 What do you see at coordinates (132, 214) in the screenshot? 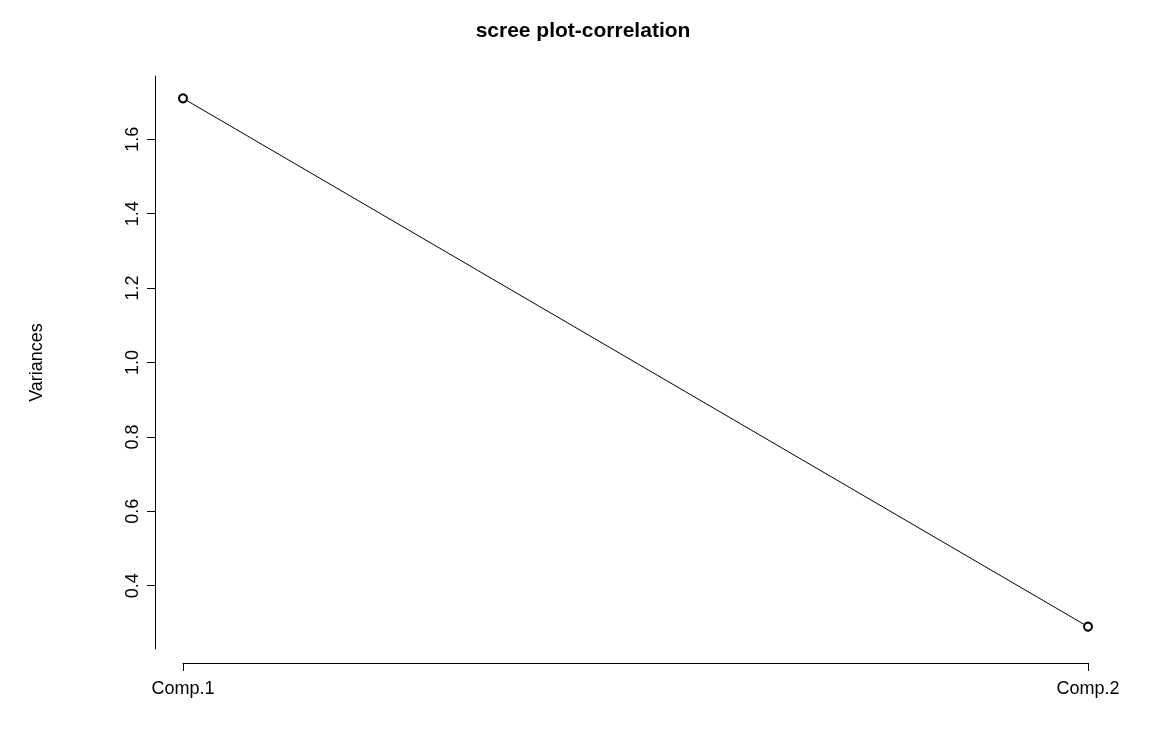
I see `y-tick-label: 1.4` at bounding box center [132, 214].